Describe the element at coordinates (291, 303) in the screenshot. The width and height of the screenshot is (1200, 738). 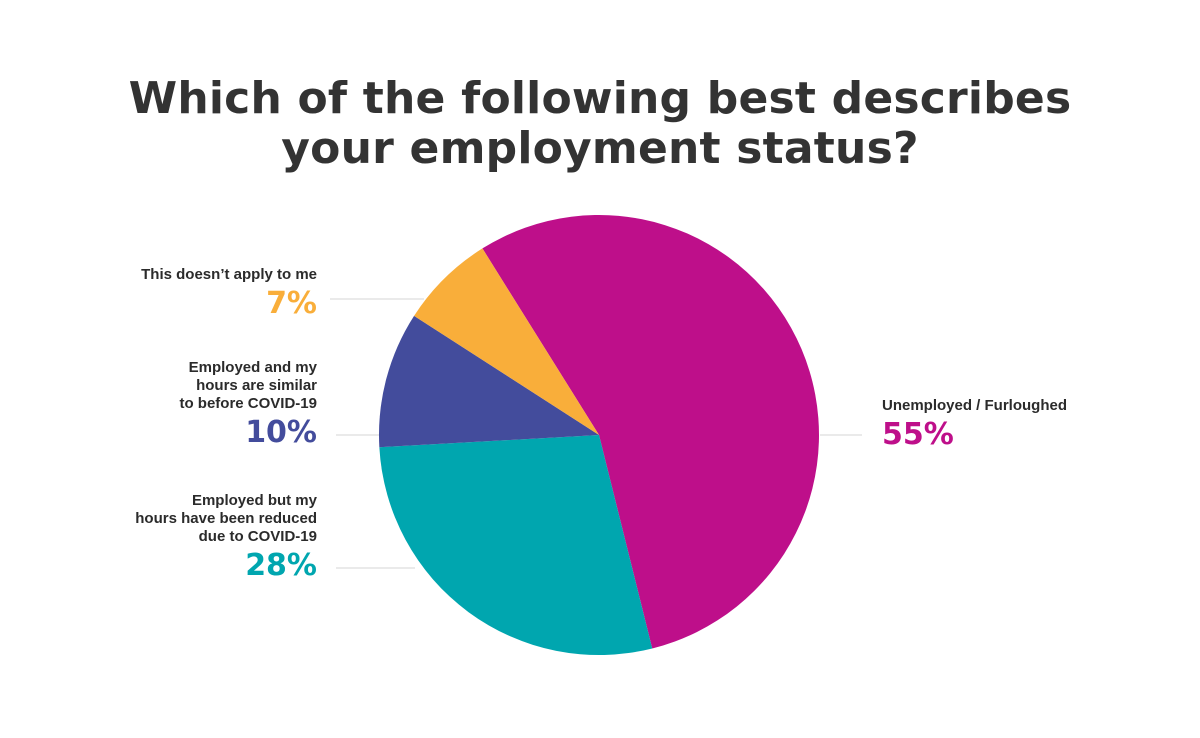
I see `slice-value: 7%` at that location.